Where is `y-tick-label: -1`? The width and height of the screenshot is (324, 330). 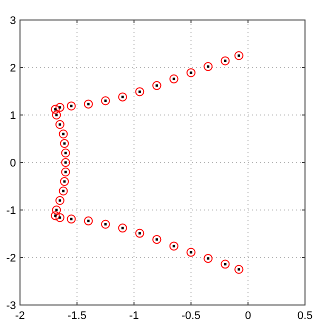 y-tick-label: -1 is located at coordinates (11, 211).